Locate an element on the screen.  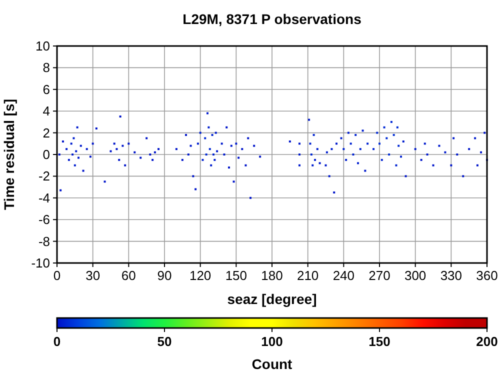
color-bar-label: 0 is located at coordinates (57, 341).